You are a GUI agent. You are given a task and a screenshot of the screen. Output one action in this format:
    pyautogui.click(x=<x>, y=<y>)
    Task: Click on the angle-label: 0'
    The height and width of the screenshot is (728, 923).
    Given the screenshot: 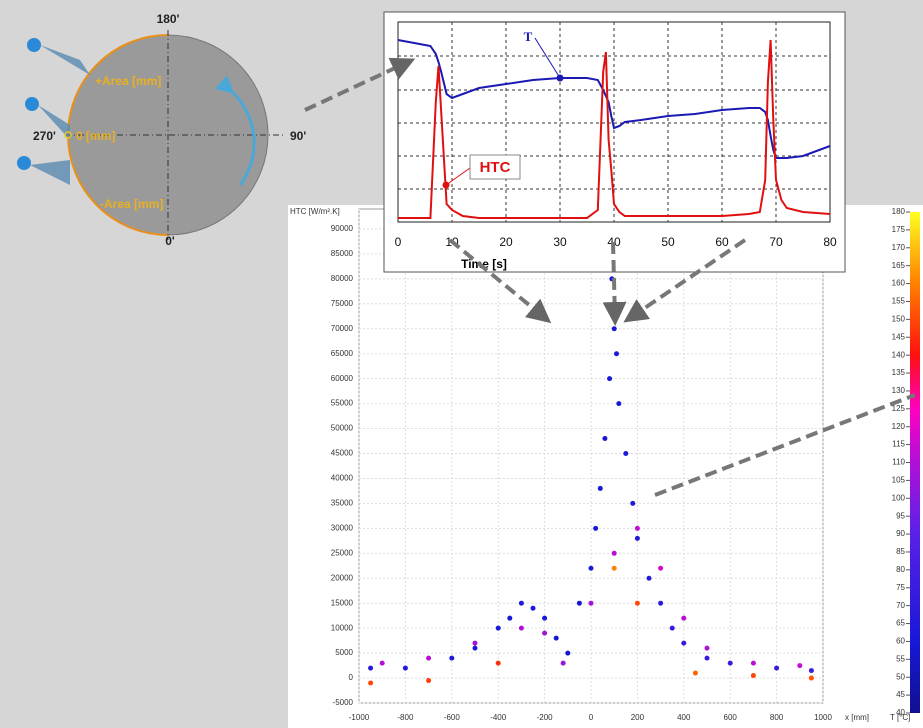 What is the action you would take?
    pyautogui.click(x=170, y=241)
    